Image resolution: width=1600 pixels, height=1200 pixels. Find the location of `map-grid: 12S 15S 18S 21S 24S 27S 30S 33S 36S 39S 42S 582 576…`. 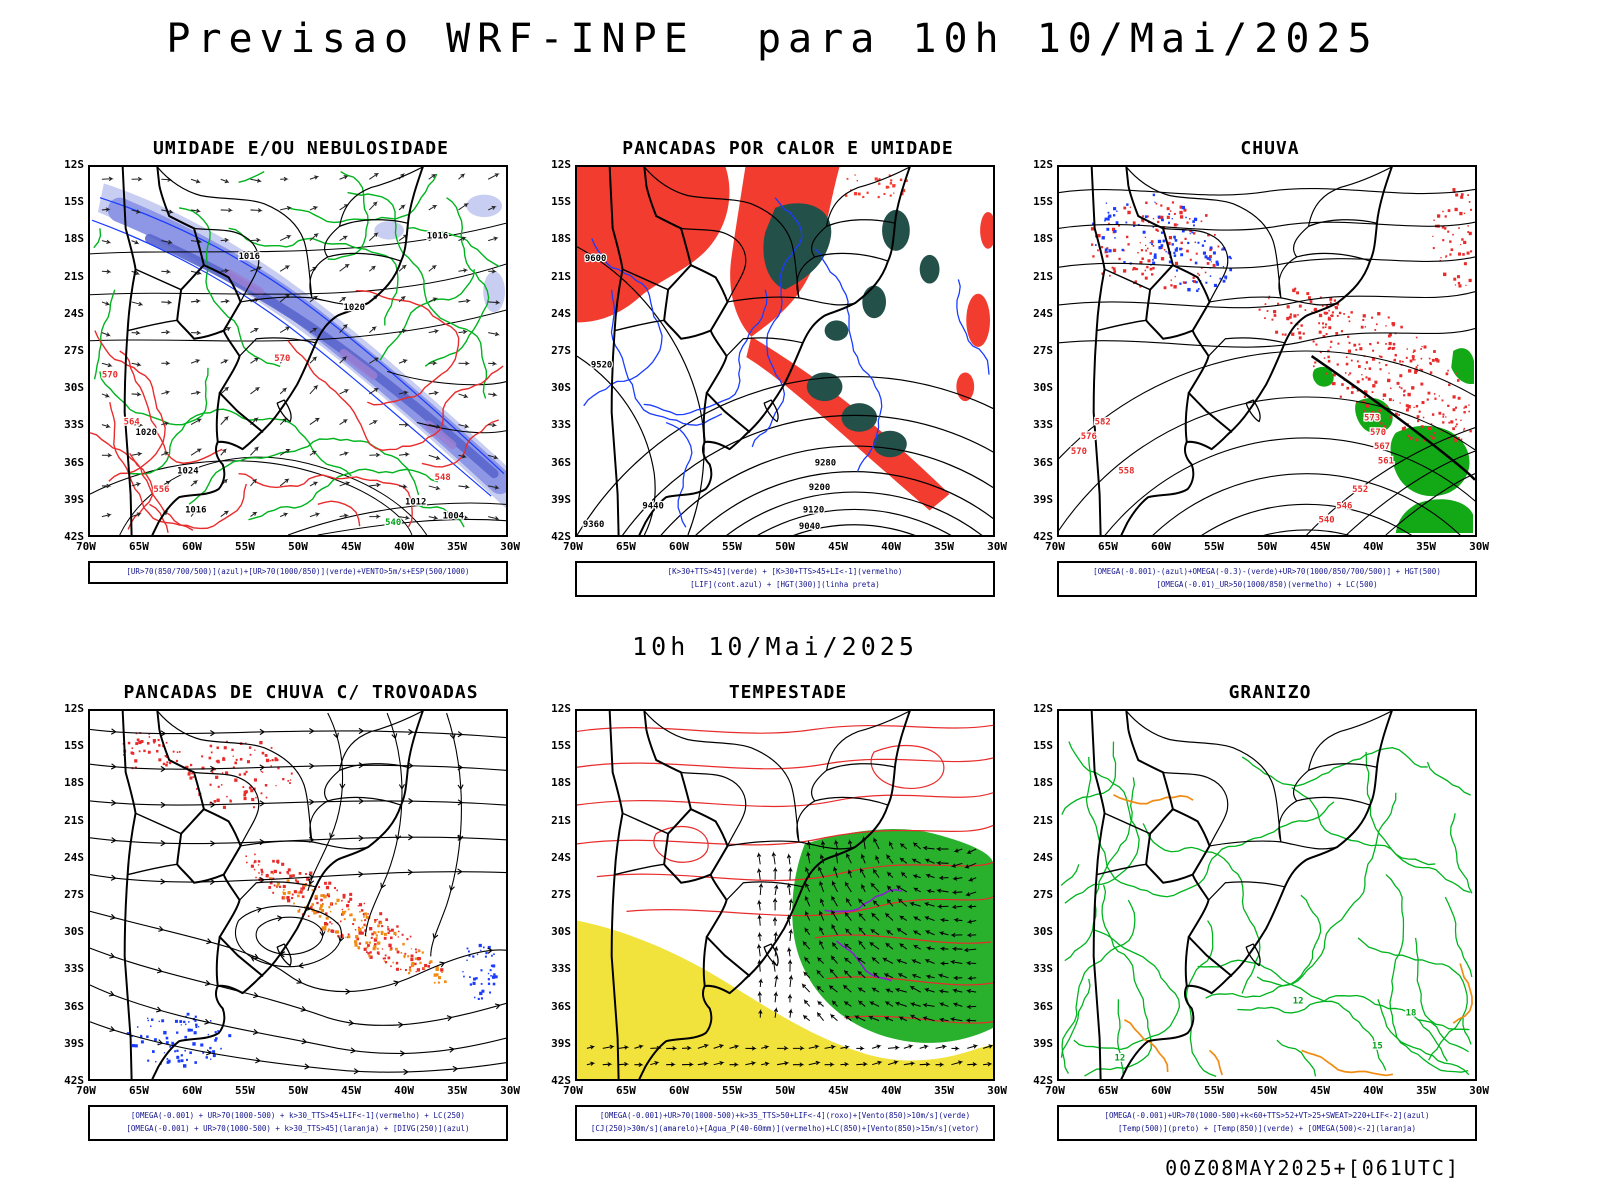

map-grid: 12S 15S 18S 21S 24S 27S 30S 33S 36S 39S 42S 582 576… is located at coordinates (1256, 356).